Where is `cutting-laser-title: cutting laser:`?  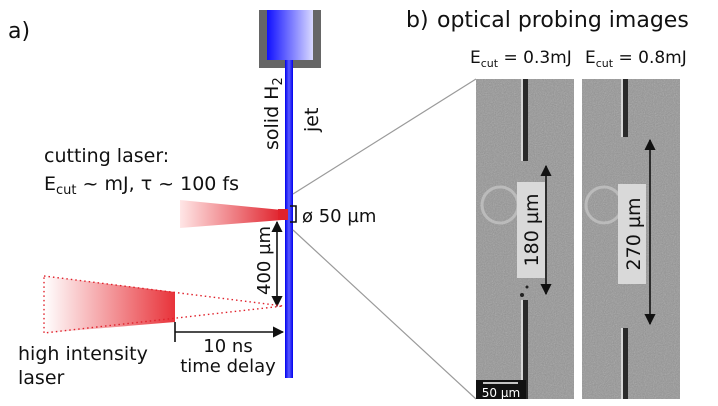
cutting-laser-title: cutting laser: is located at coordinates (106, 156).